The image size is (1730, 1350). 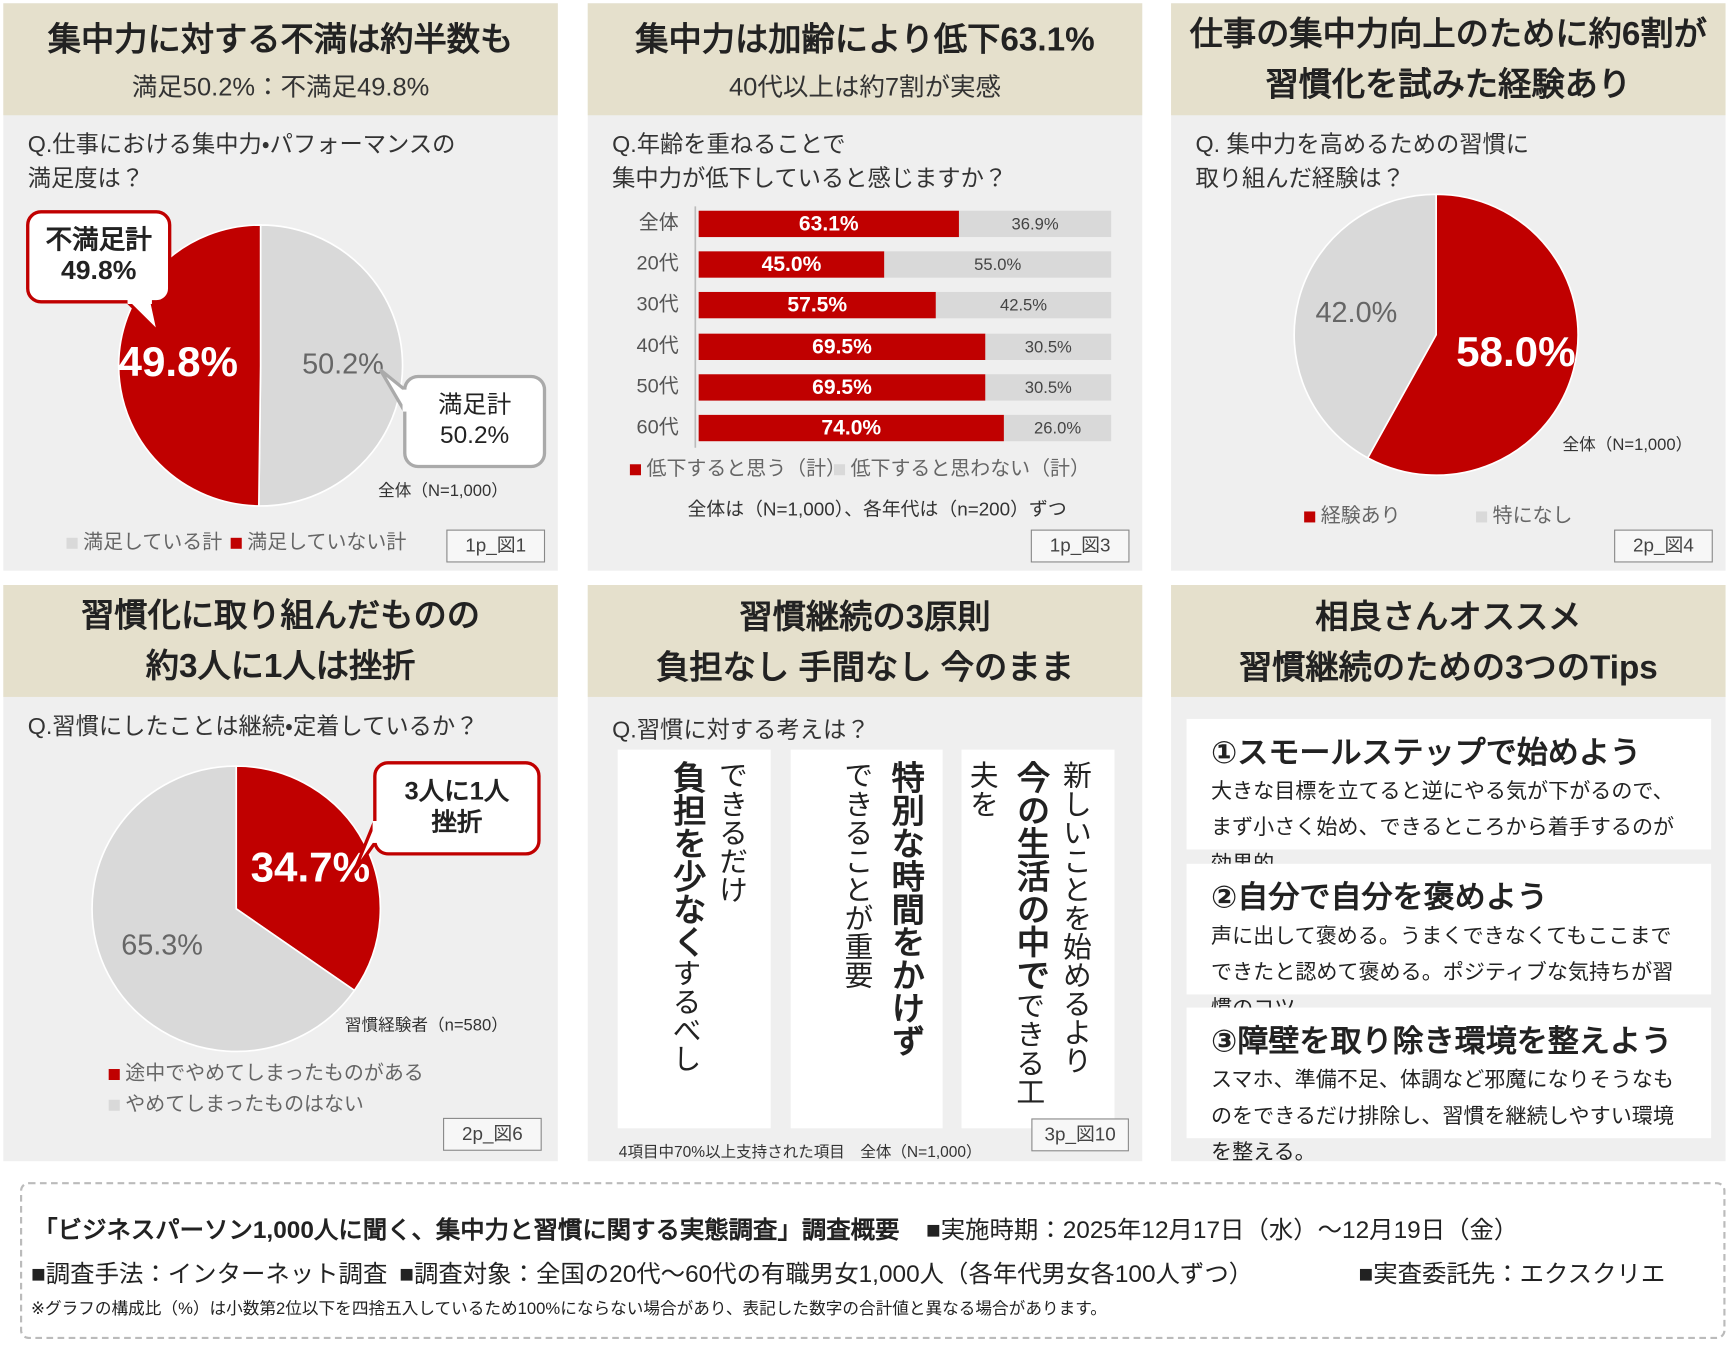 What do you see at coordinates (728, 144) in the screenshot?
I see `question: Q.年齢を重ねることで` at bounding box center [728, 144].